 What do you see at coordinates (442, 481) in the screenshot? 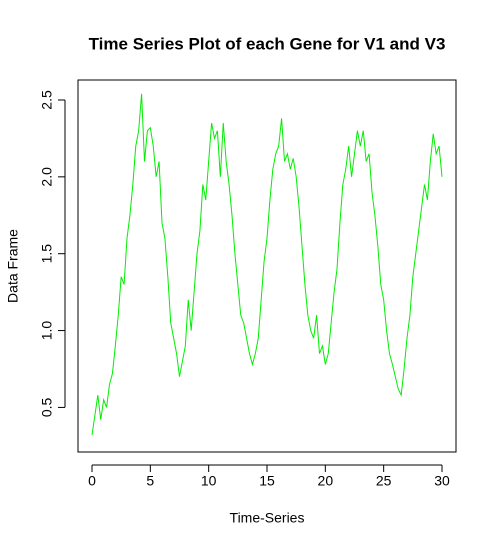
I see `x-tick-label: 30` at bounding box center [442, 481].